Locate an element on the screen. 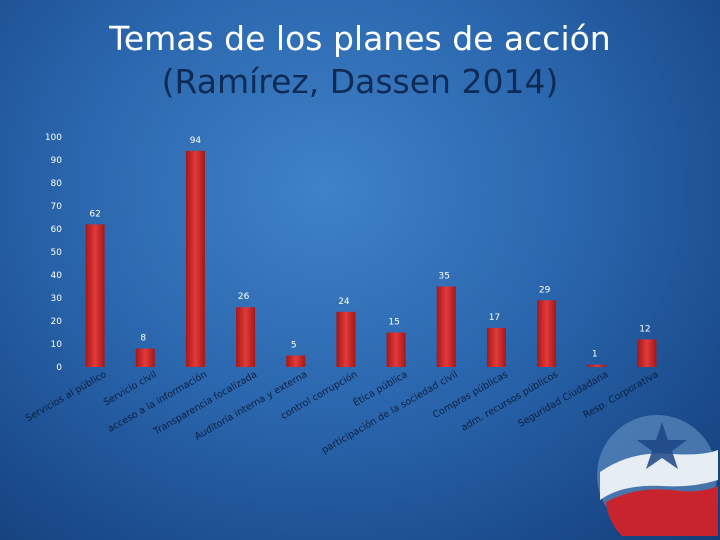 The height and width of the screenshot is (540, 720). data-label: 94 is located at coordinates (196, 141).